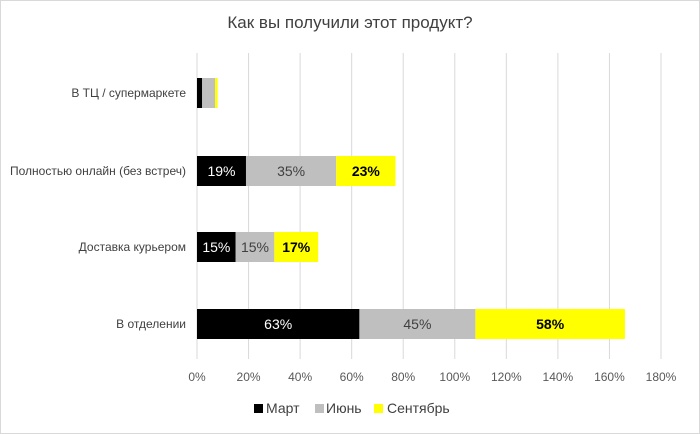  I want to click on data-label: 45%, so click(417, 324).